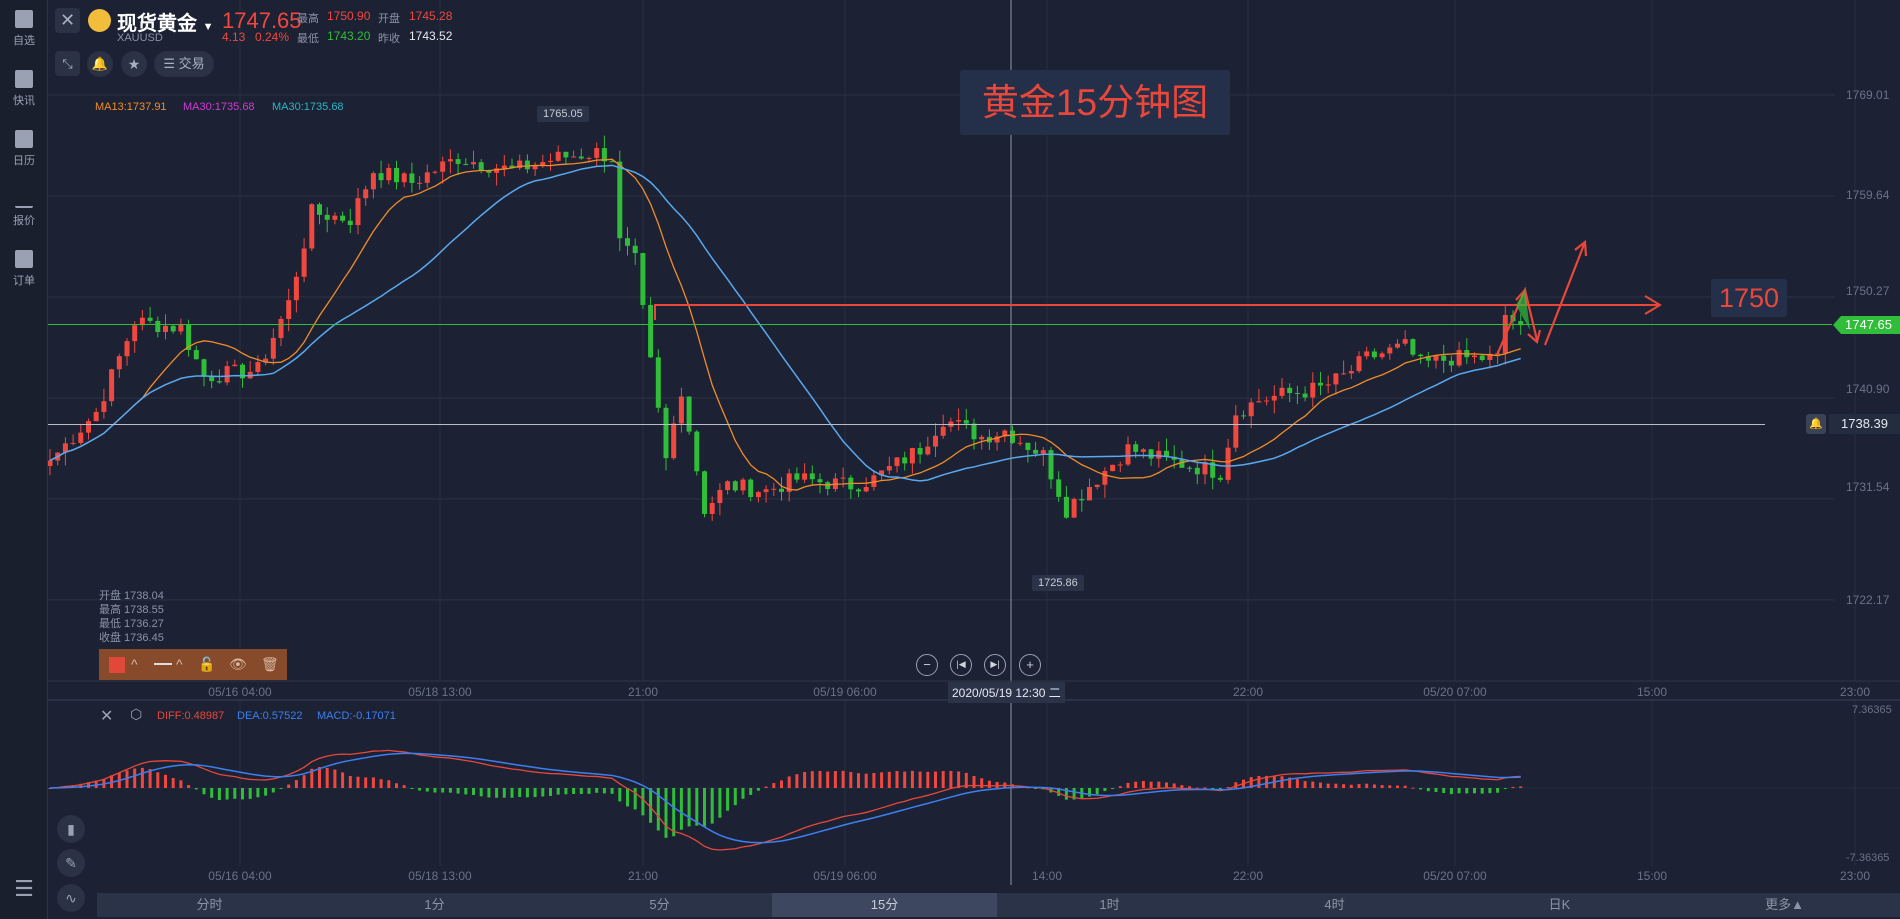 This screenshot has height=919, width=1900. What do you see at coordinates (884, 905) in the screenshot?
I see `tab-15m: 15分` at bounding box center [884, 905].